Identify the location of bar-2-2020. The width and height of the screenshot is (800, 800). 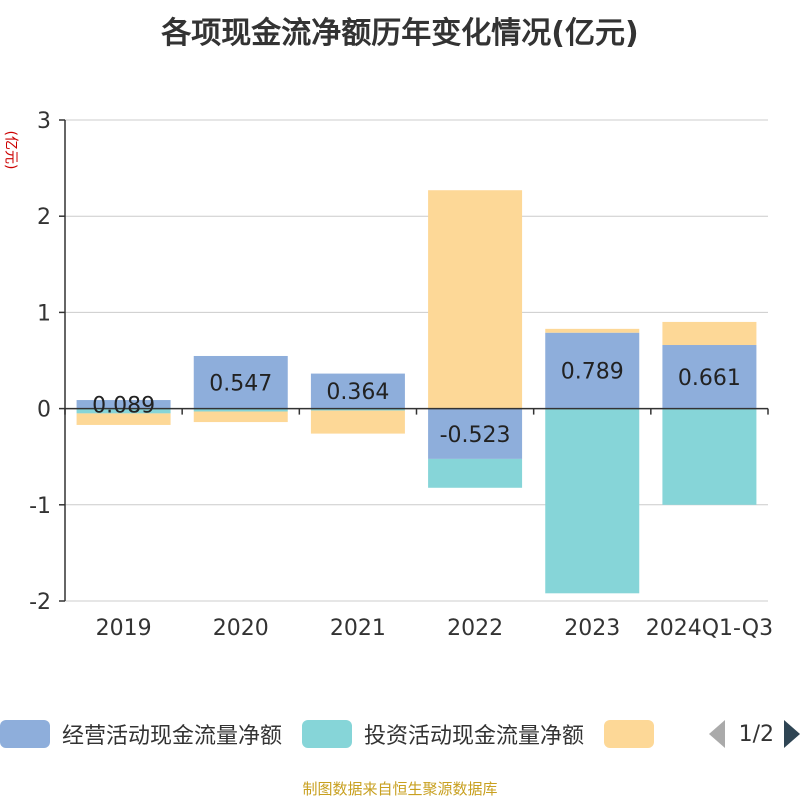
(240, 410).